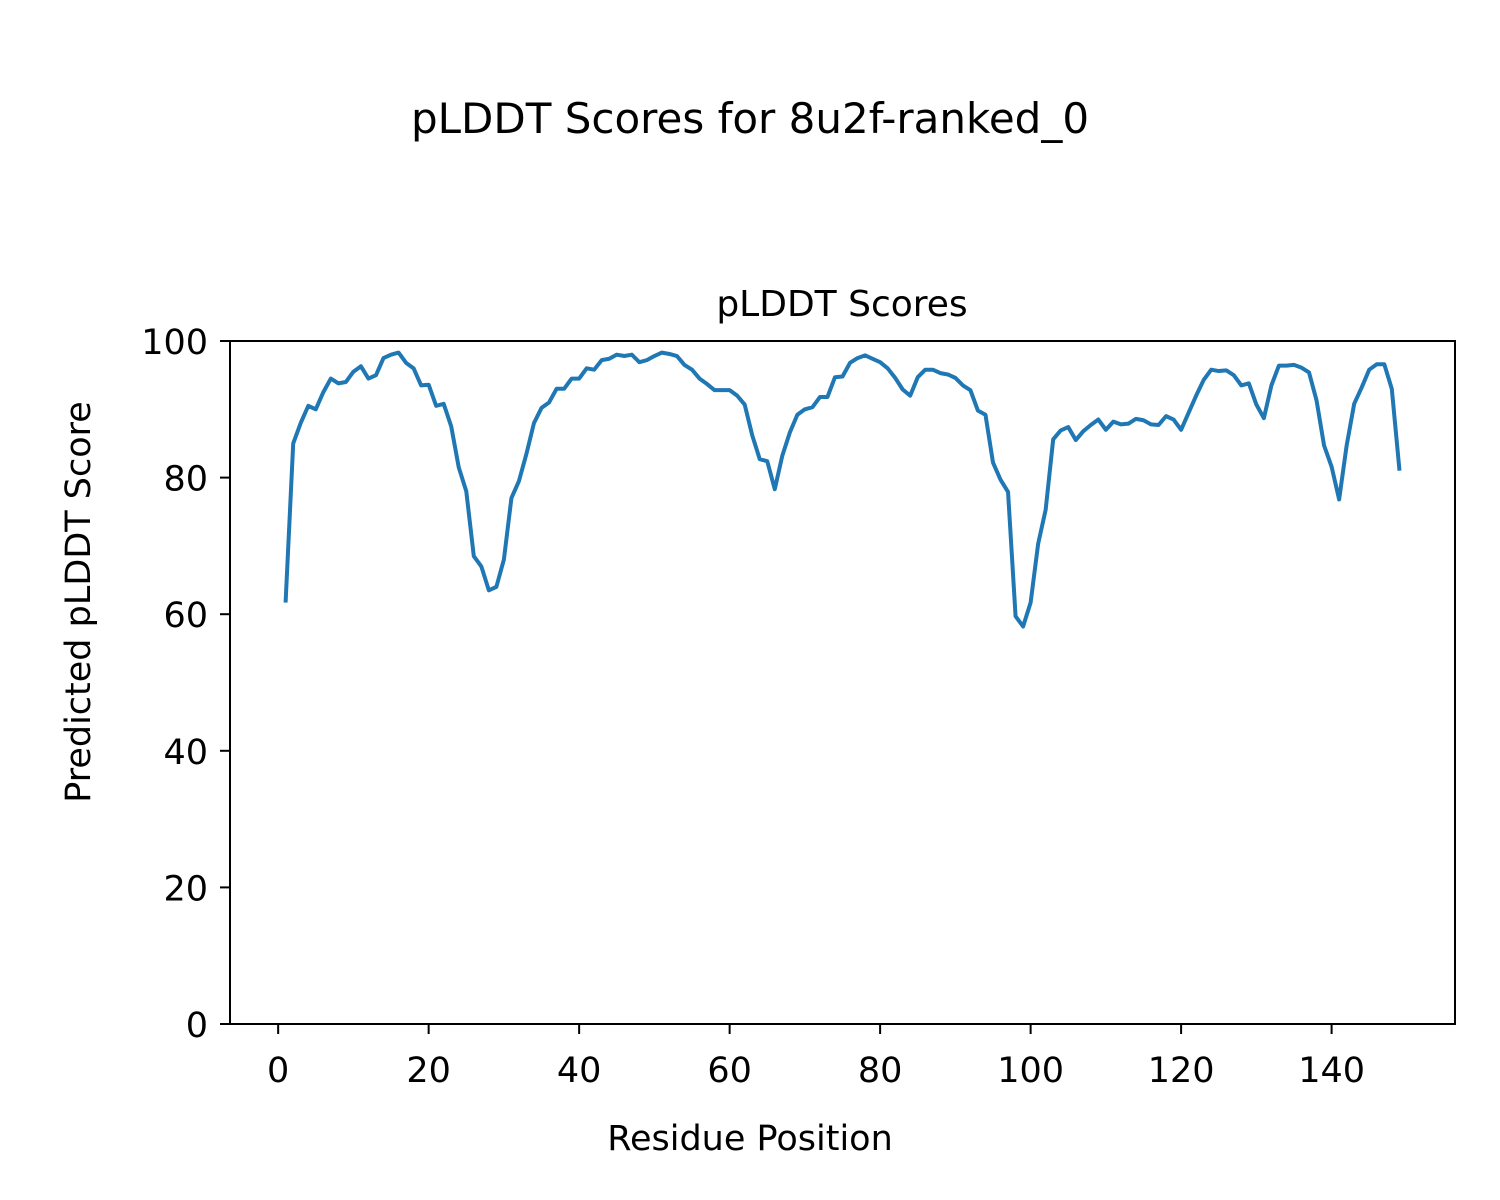  I want to click on y-tick-label: 20, so click(185, 889).